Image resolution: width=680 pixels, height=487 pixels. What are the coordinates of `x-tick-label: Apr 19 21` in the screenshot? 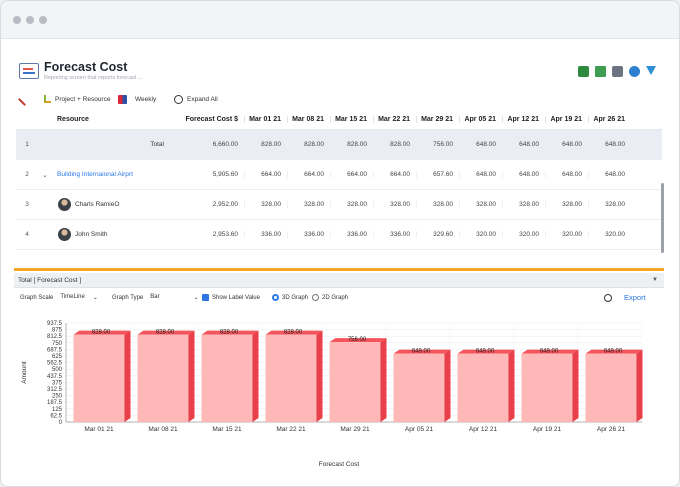 It's located at (547, 429).